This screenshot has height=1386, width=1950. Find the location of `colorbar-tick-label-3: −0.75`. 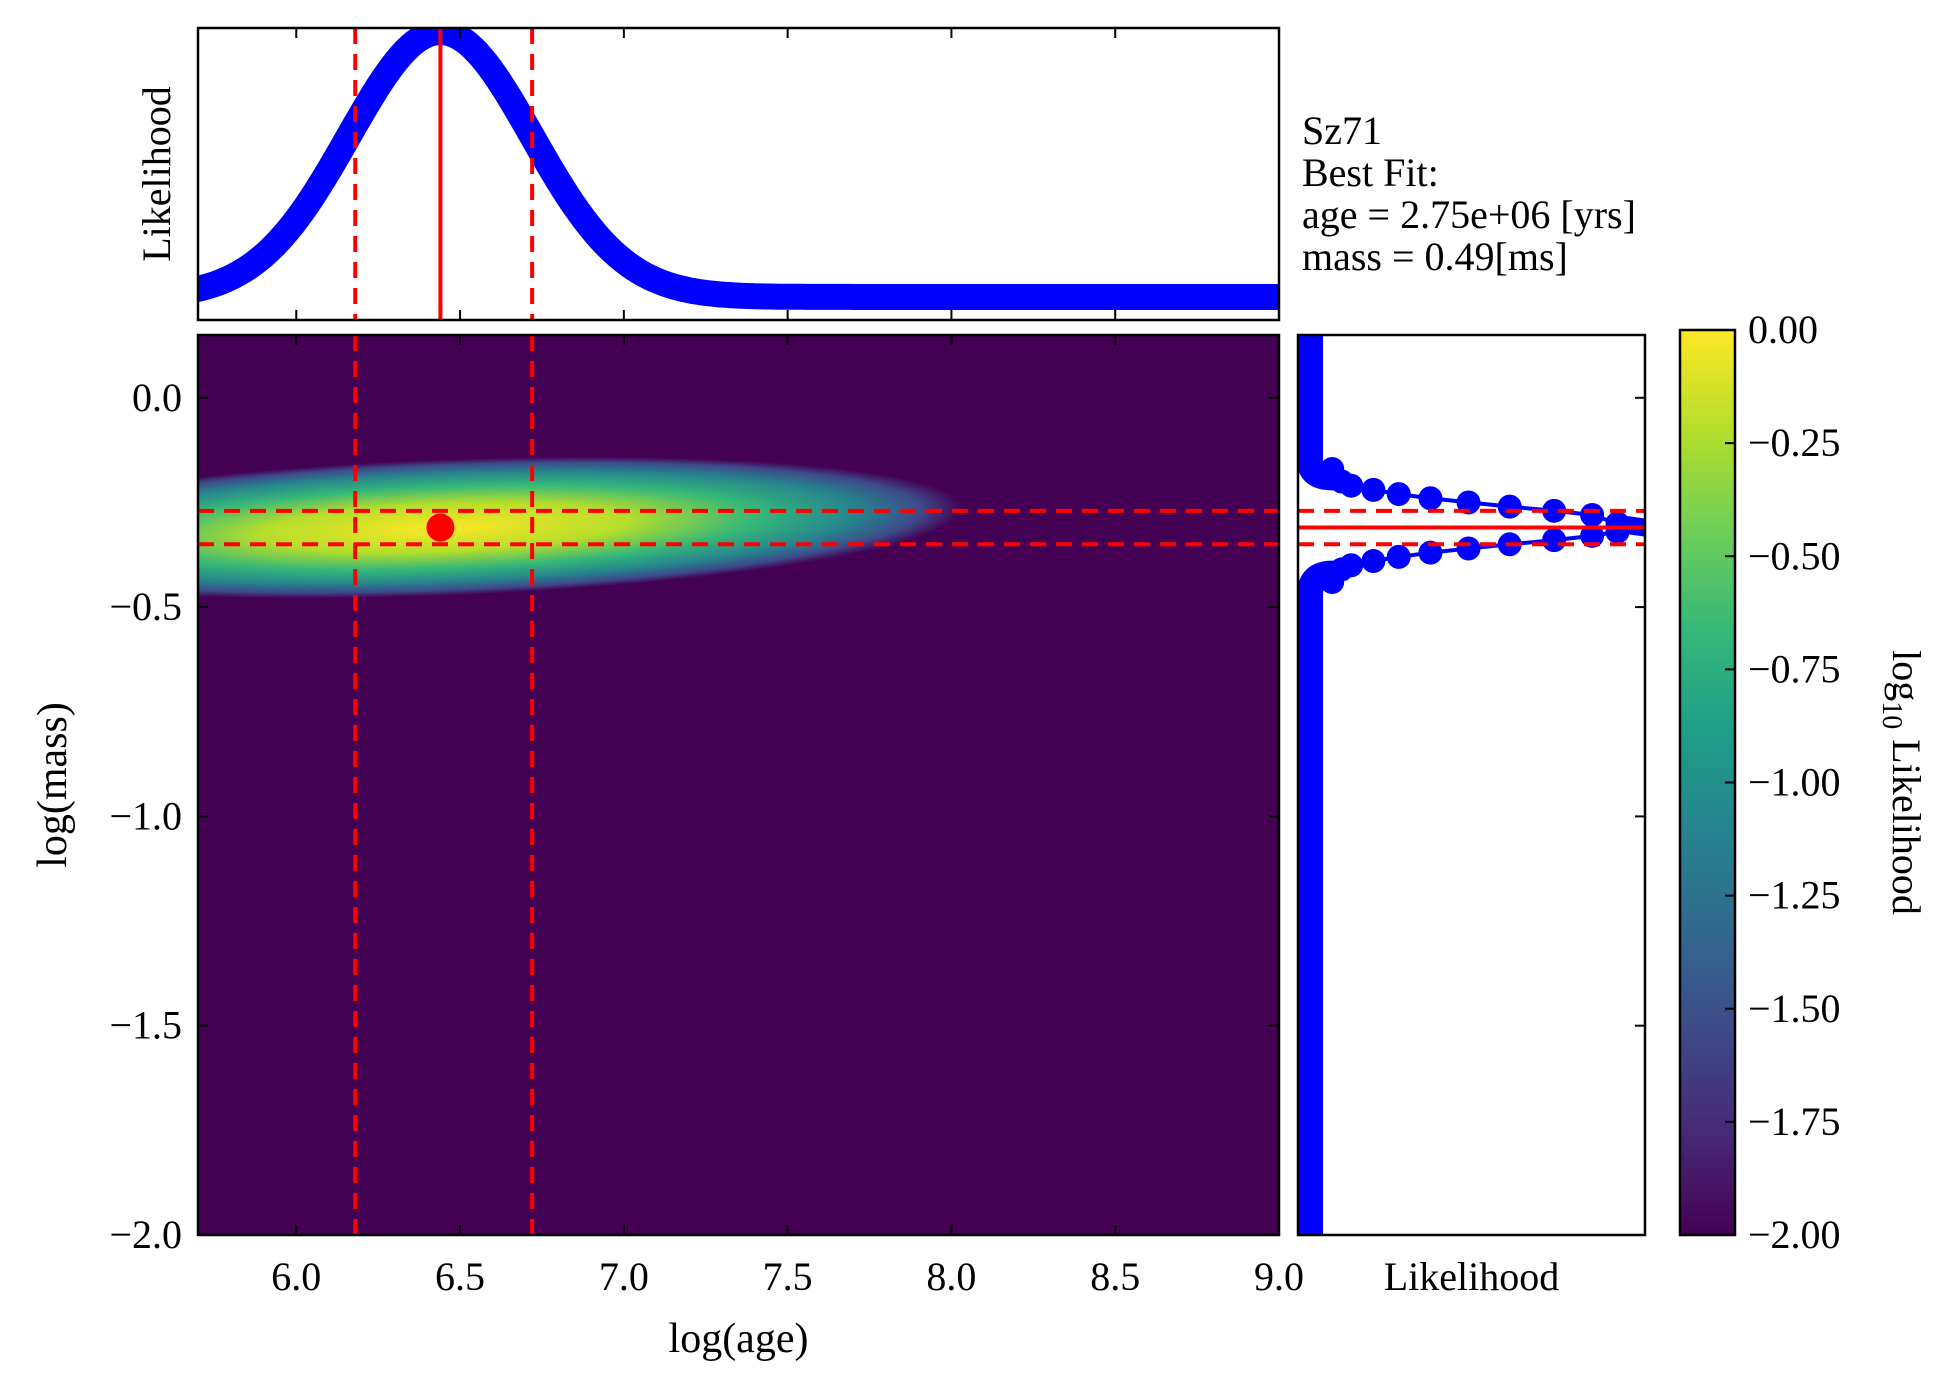

colorbar-tick-label-3: −0.75 is located at coordinates (1794, 668).